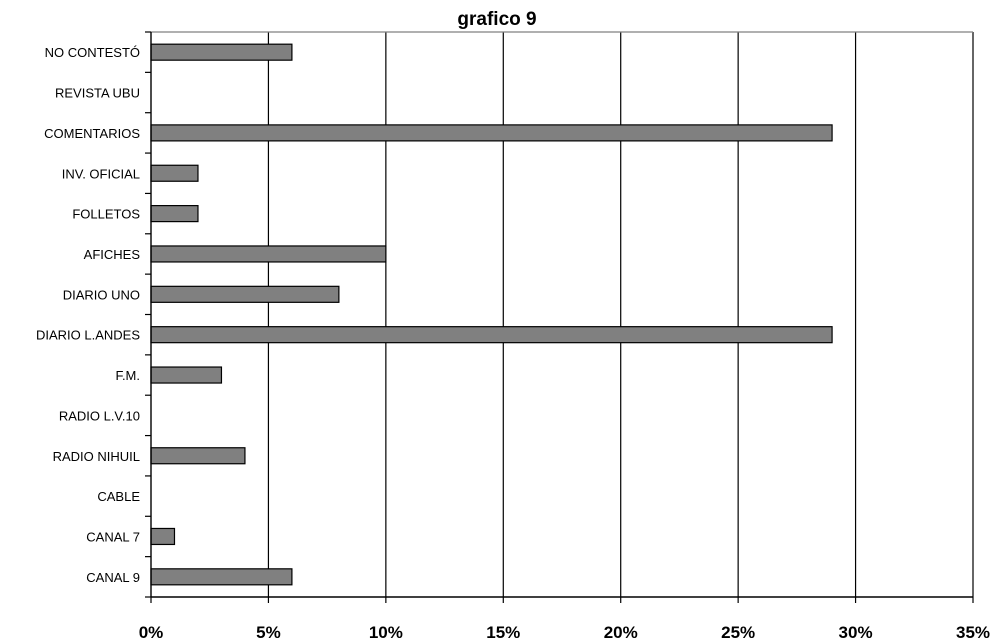  What do you see at coordinates (92, 133) in the screenshot?
I see `category-label: COMENTARIOS` at bounding box center [92, 133].